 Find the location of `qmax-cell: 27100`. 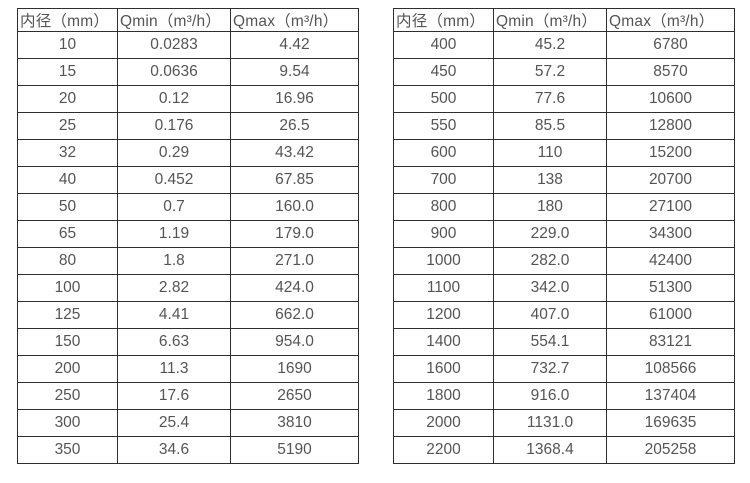

qmax-cell: 27100 is located at coordinates (670, 207).